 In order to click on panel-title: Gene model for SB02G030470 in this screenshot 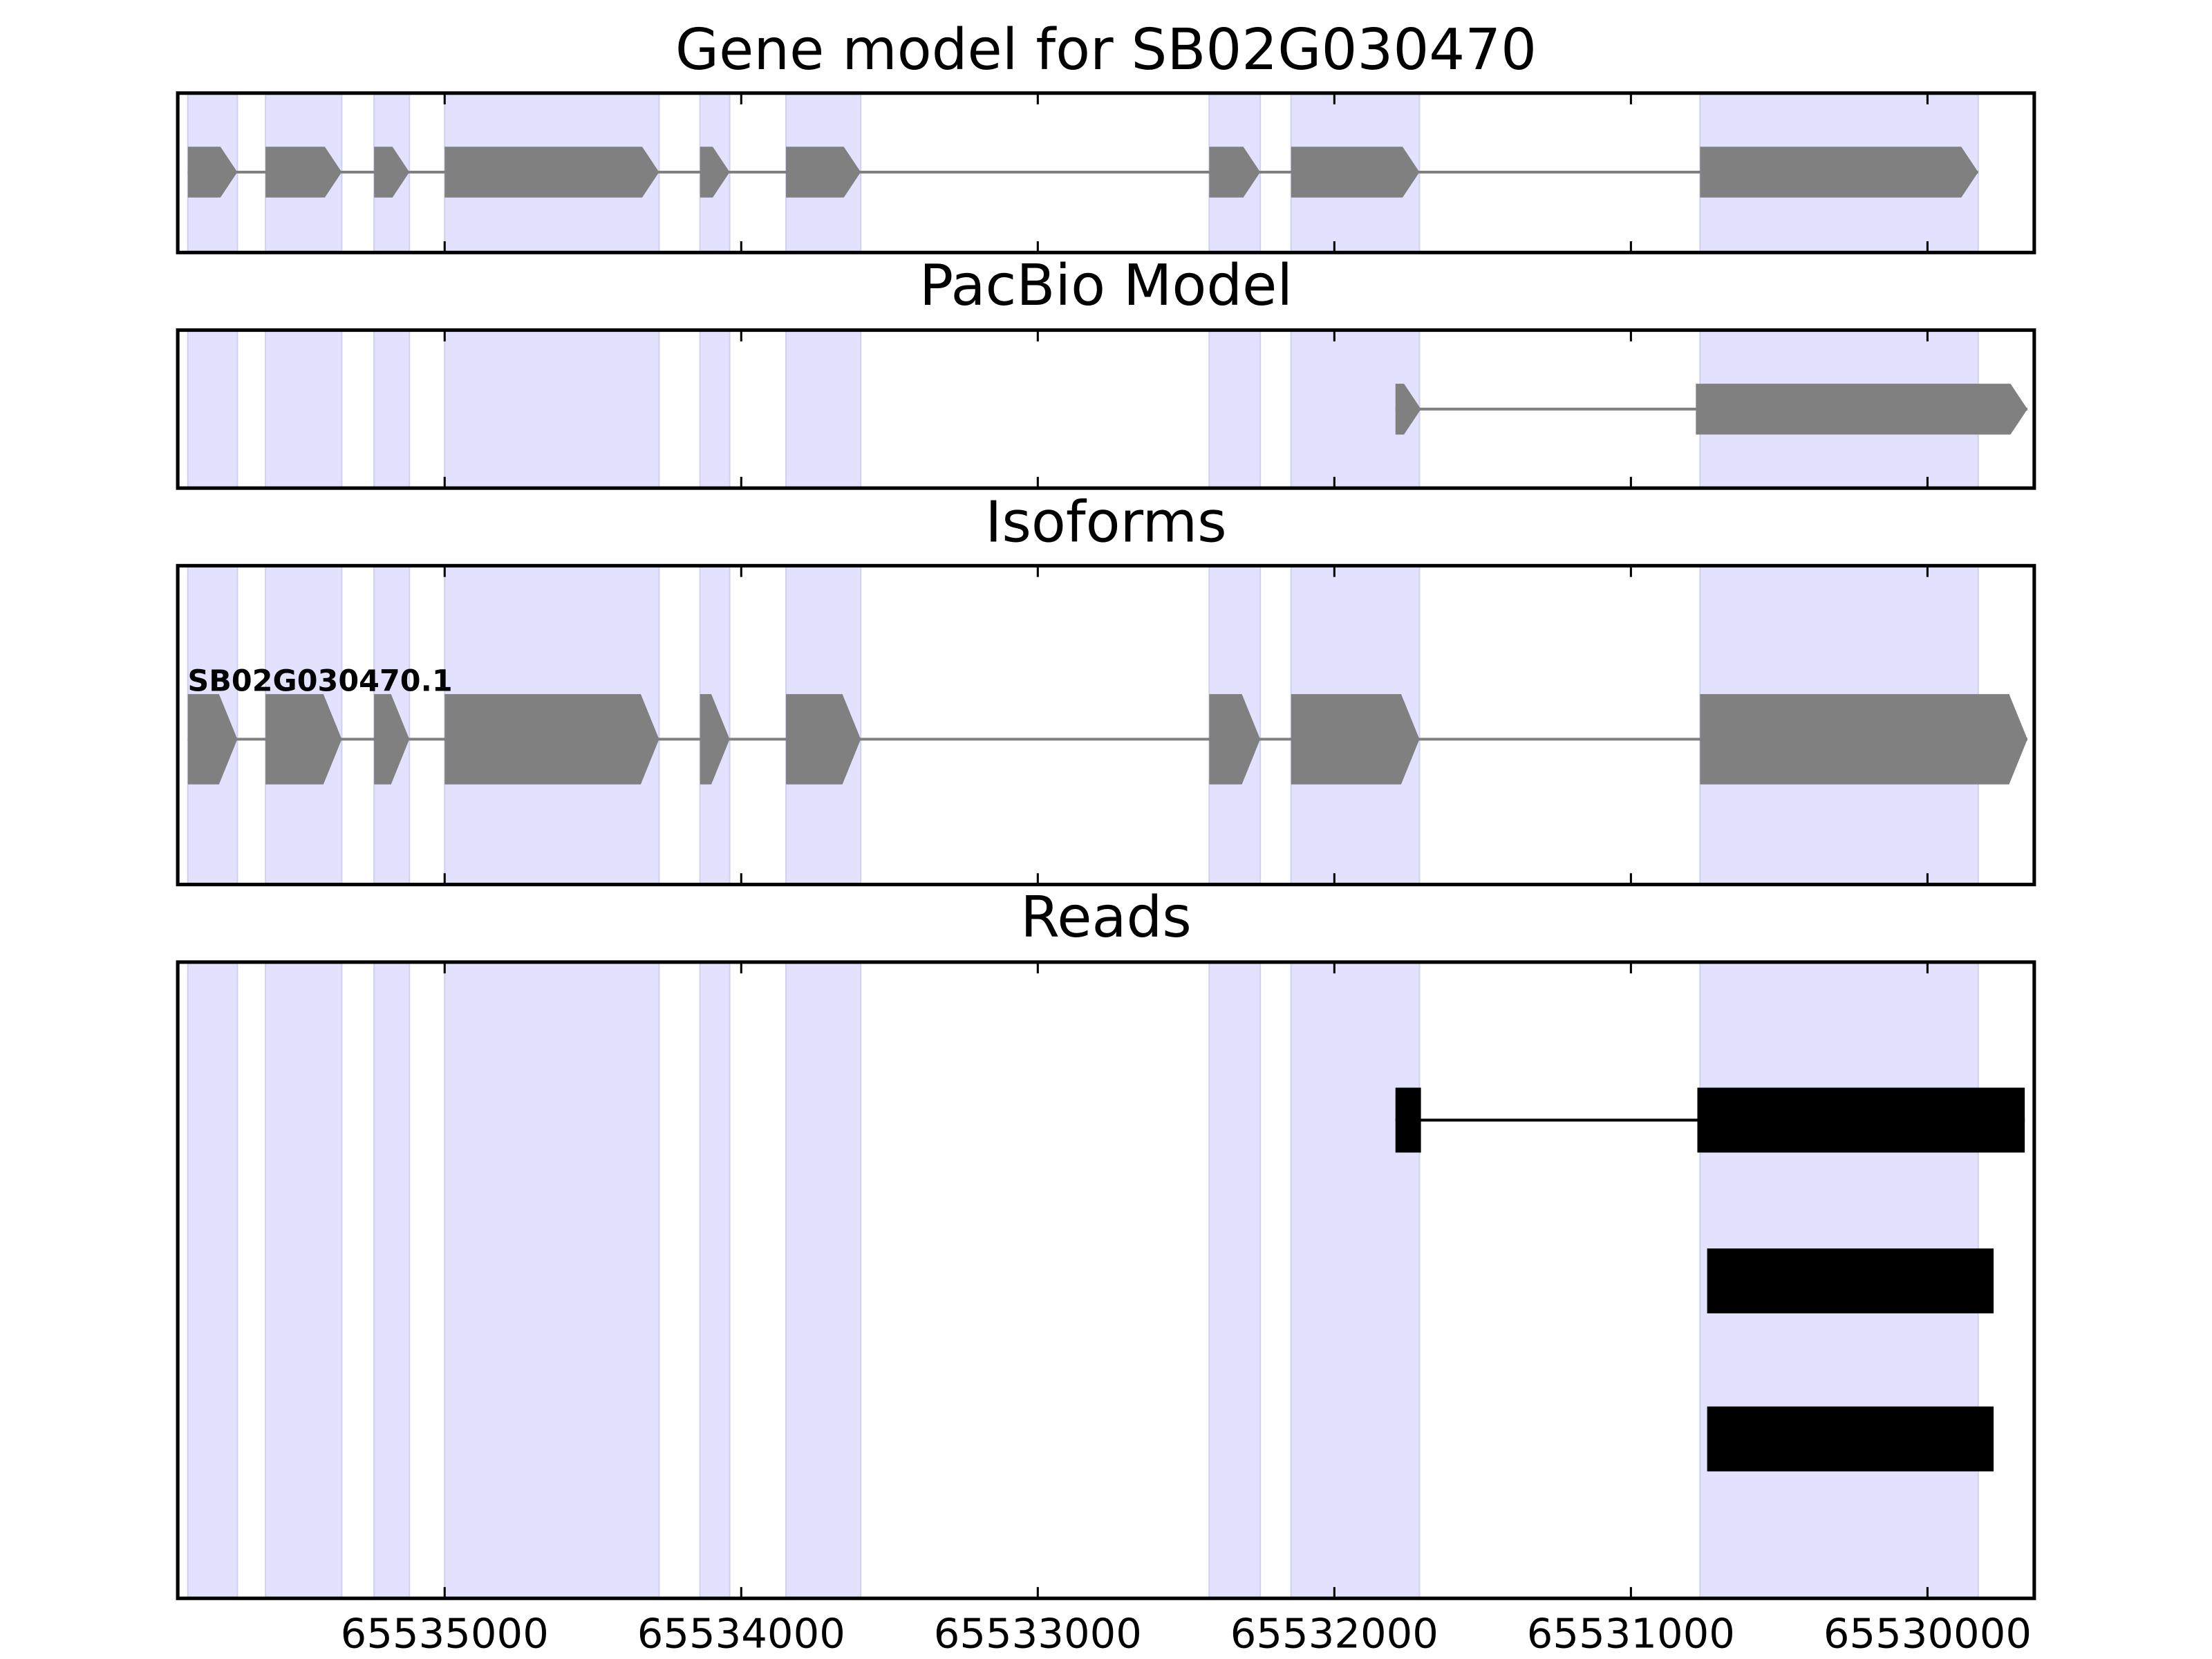, I will do `click(1106, 50)`.